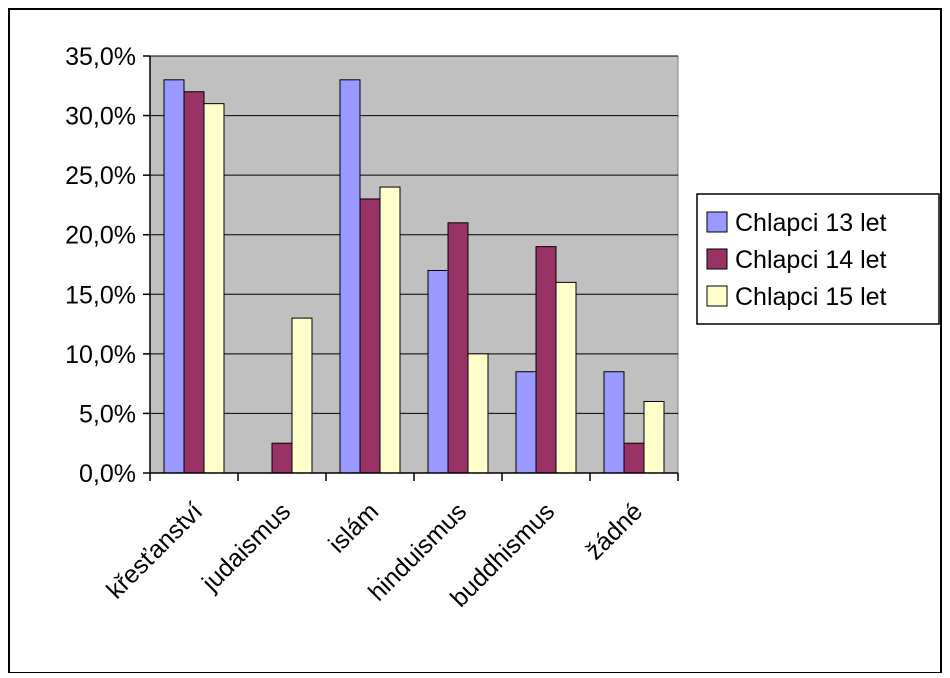 This screenshot has height=678, width=950. Describe the element at coordinates (811, 260) in the screenshot. I see `legend-label: Chlapci 14 let` at that location.